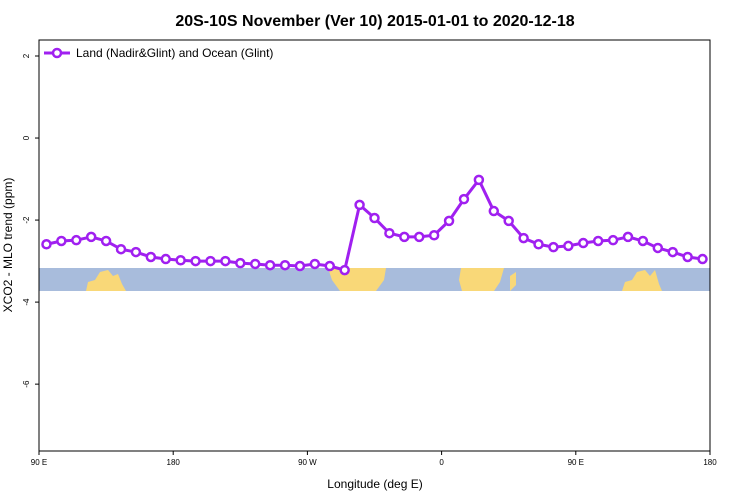  I want to click on y-tick-label: 2, so click(26, 55).